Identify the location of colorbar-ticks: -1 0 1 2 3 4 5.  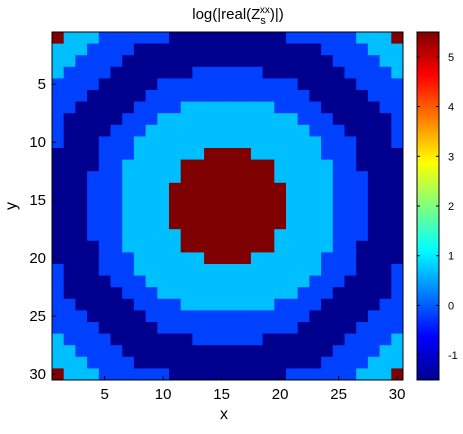
(437, 207).